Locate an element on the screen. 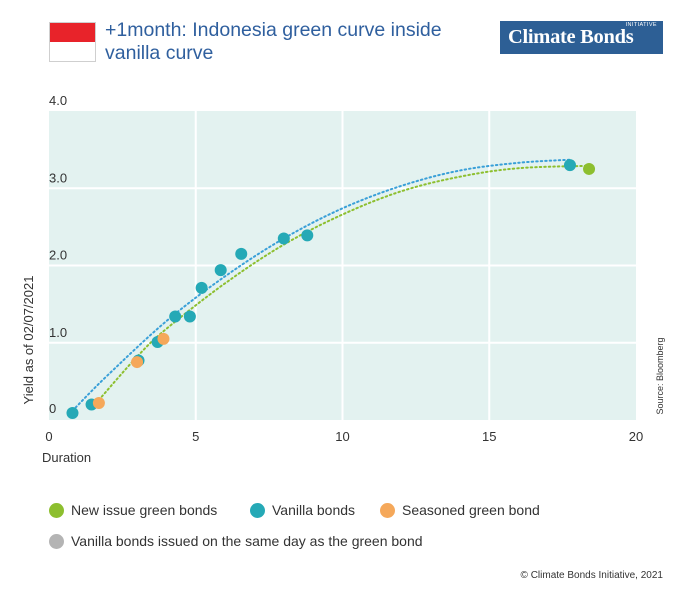 This screenshot has width=700, height=601. flag-white-band is located at coordinates (72, 51).